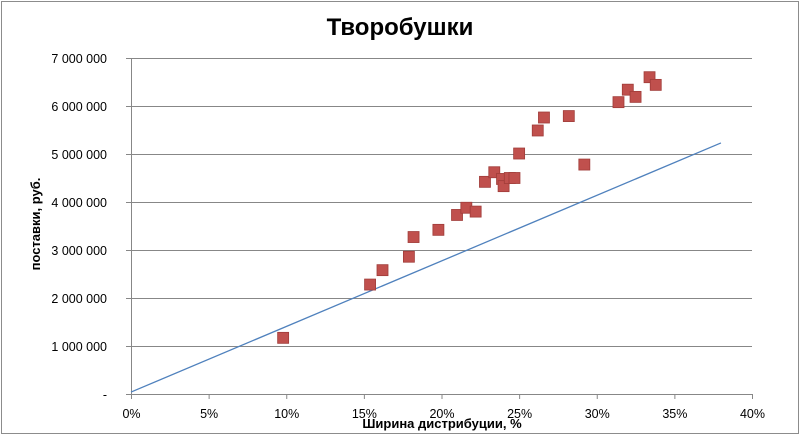 The image size is (800, 435). I want to click on x-tick-label: 5%, so click(209, 414).